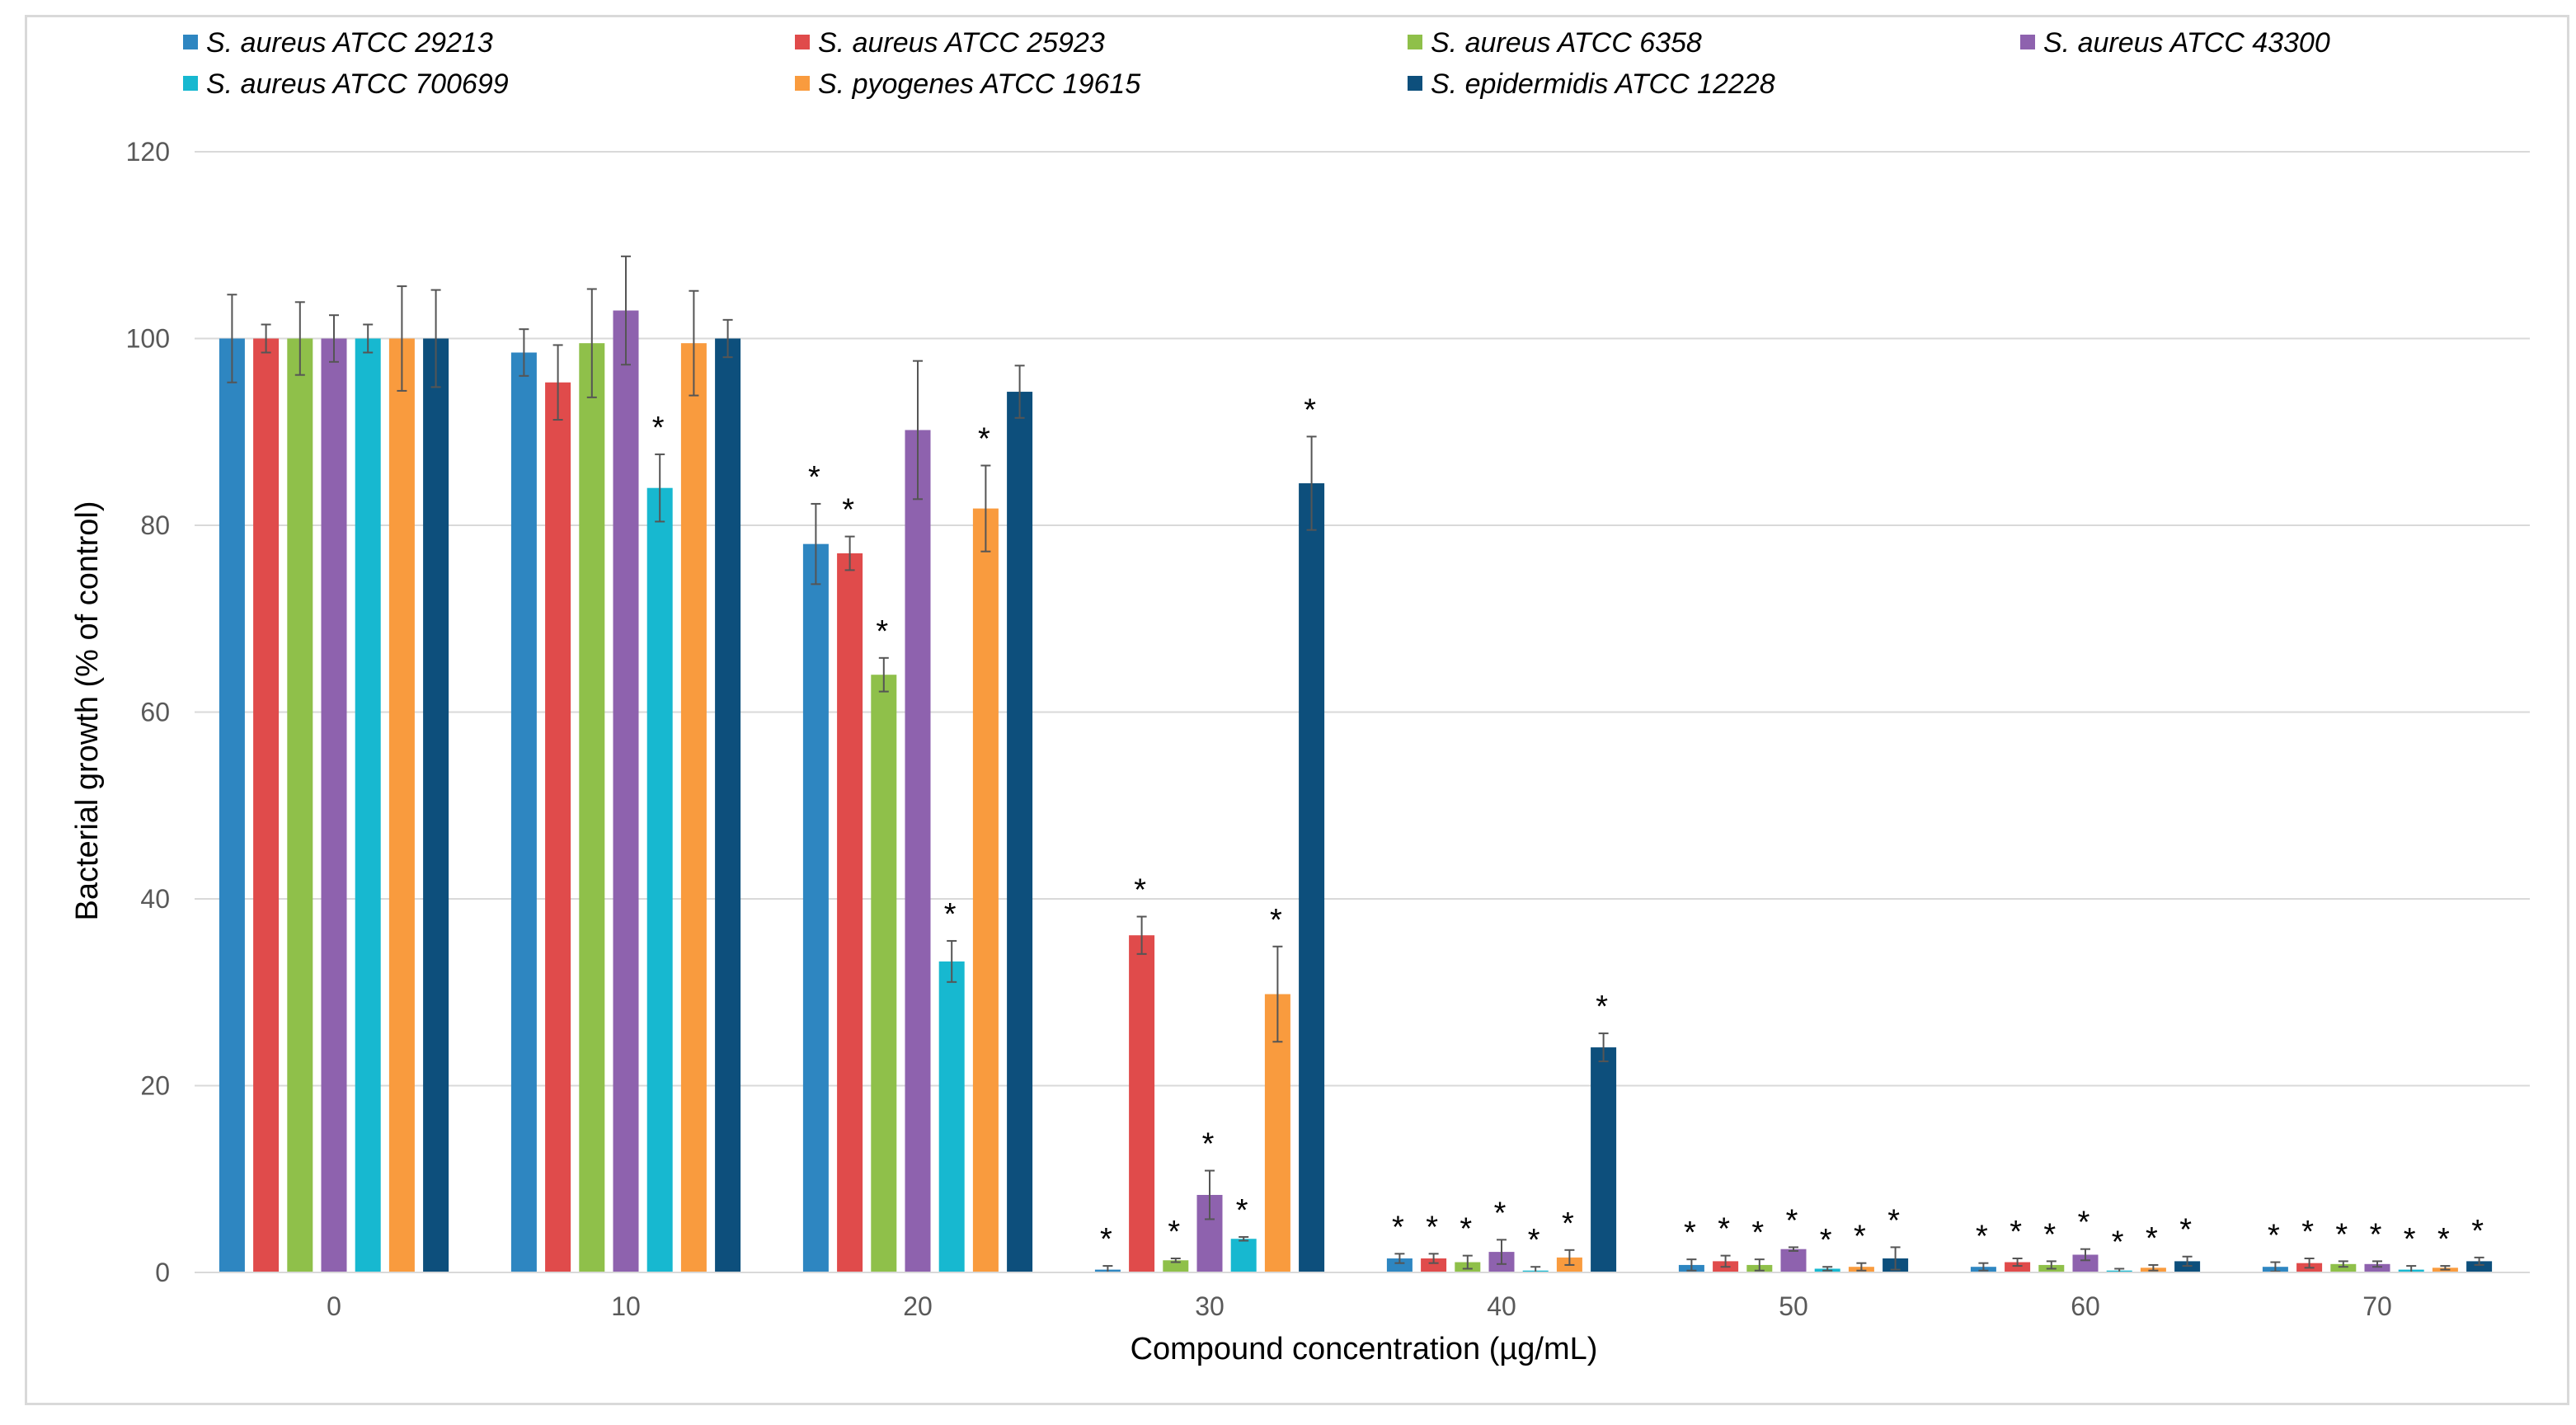 The height and width of the screenshot is (1425, 2576). Describe the element at coordinates (87, 711) in the screenshot. I see `y-axis-title: Bacterial growth (% of control)` at that location.